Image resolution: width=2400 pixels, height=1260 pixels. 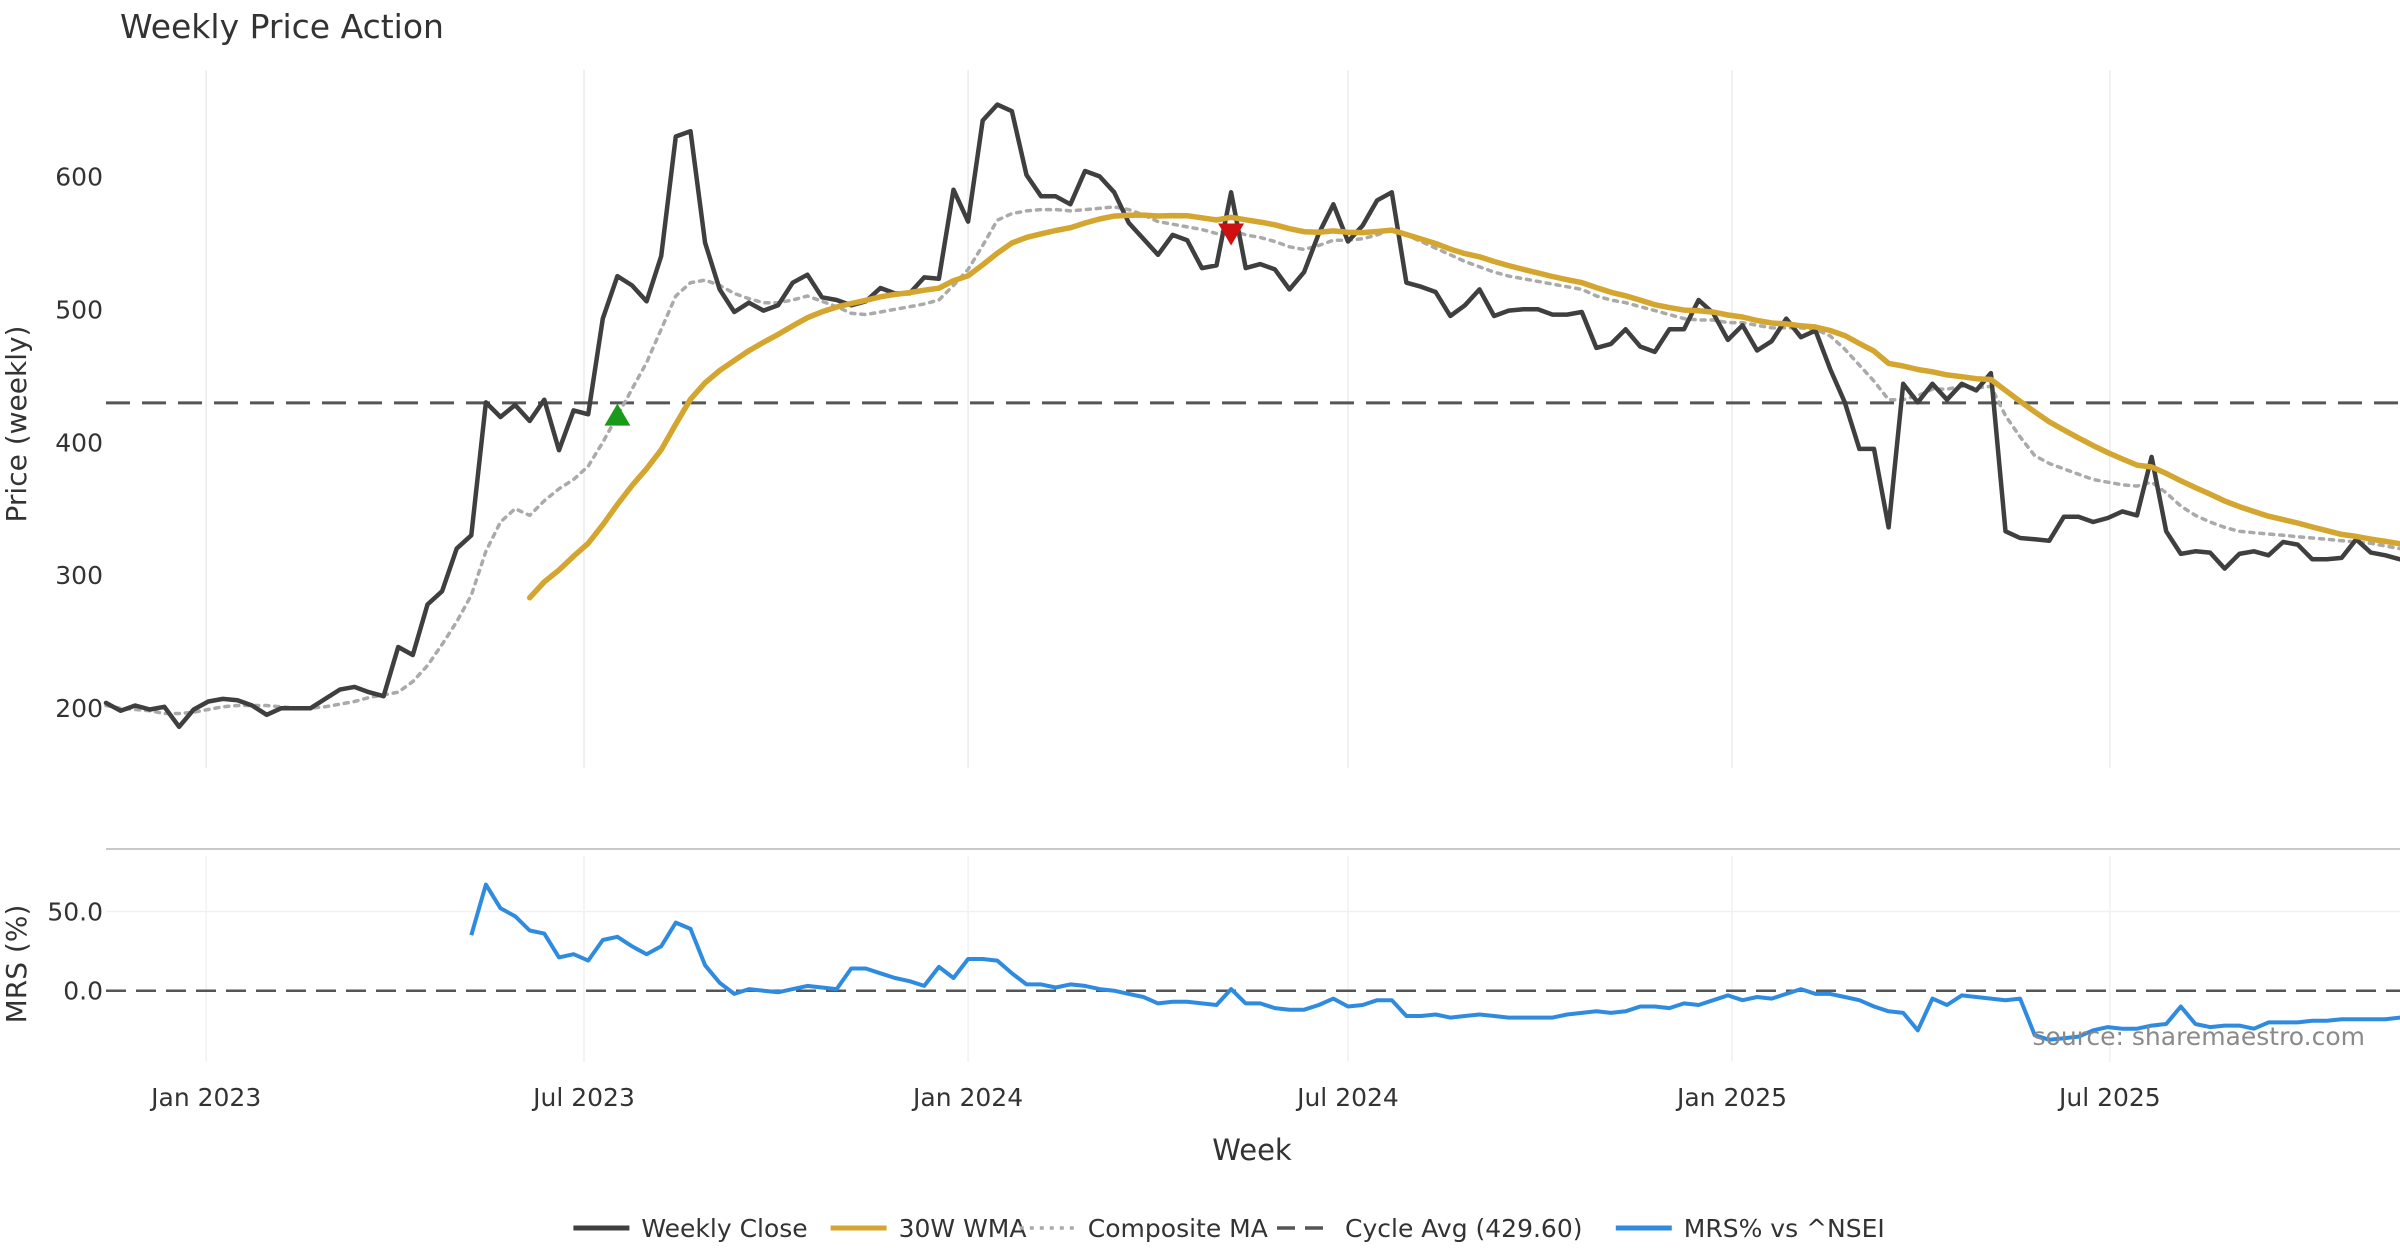 I want to click on price-y-tick-label: 600, so click(x=79, y=176).